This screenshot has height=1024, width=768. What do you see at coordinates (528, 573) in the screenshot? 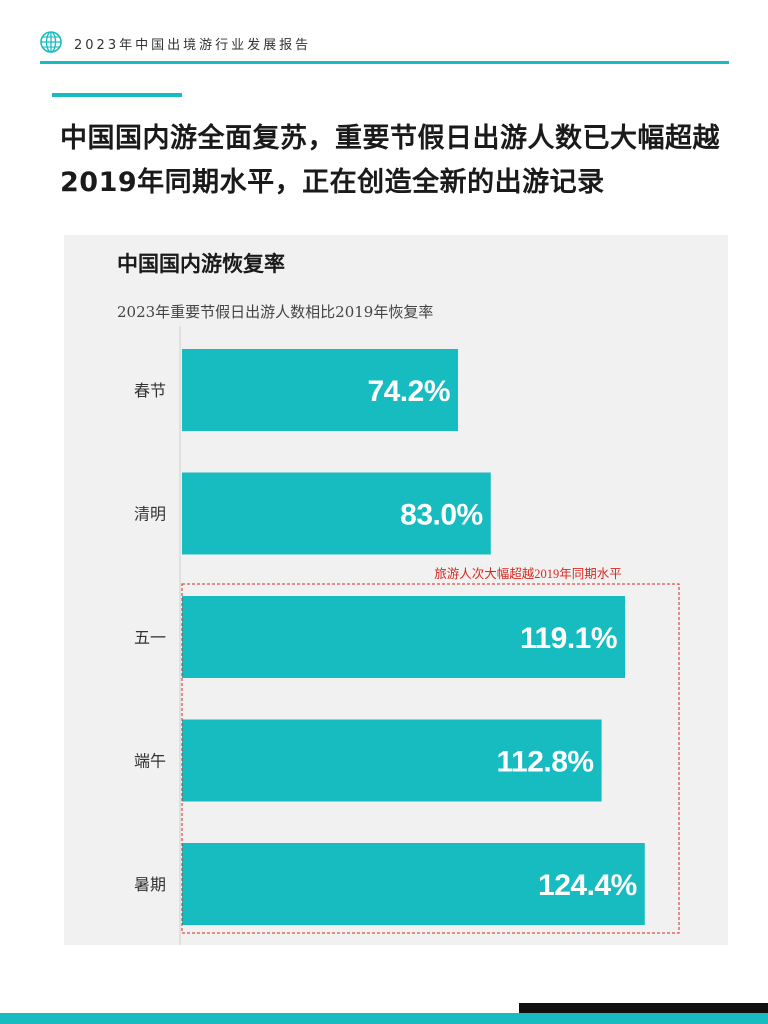
I see `annotation-text: 旅游人次大幅超越2019年同期水平` at bounding box center [528, 573].